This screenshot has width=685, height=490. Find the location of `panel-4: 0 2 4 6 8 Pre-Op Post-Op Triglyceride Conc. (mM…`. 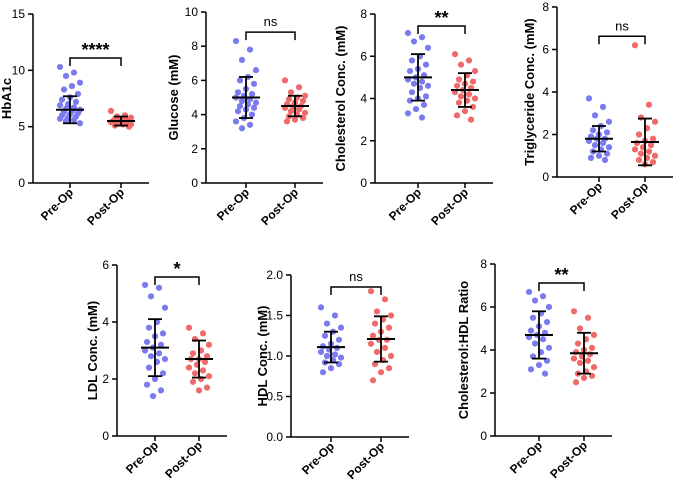

panel-4: 0 2 4 6 8 Pre-Op Post-Op Triglyceride Conc. (mM… is located at coordinates (597, 111).